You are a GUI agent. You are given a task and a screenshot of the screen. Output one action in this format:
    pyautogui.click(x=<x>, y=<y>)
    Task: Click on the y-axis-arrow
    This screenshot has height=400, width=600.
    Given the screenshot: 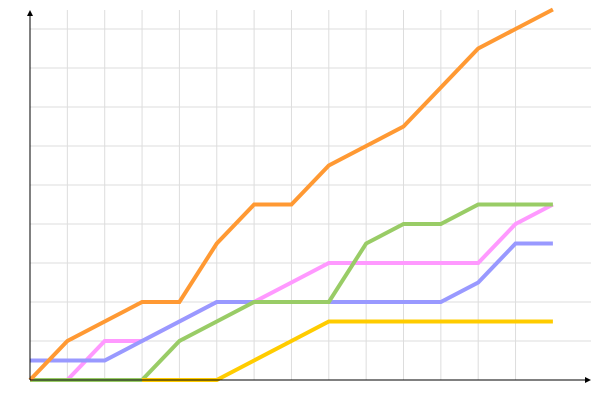 What is the action you would take?
    pyautogui.click(x=30, y=13)
    